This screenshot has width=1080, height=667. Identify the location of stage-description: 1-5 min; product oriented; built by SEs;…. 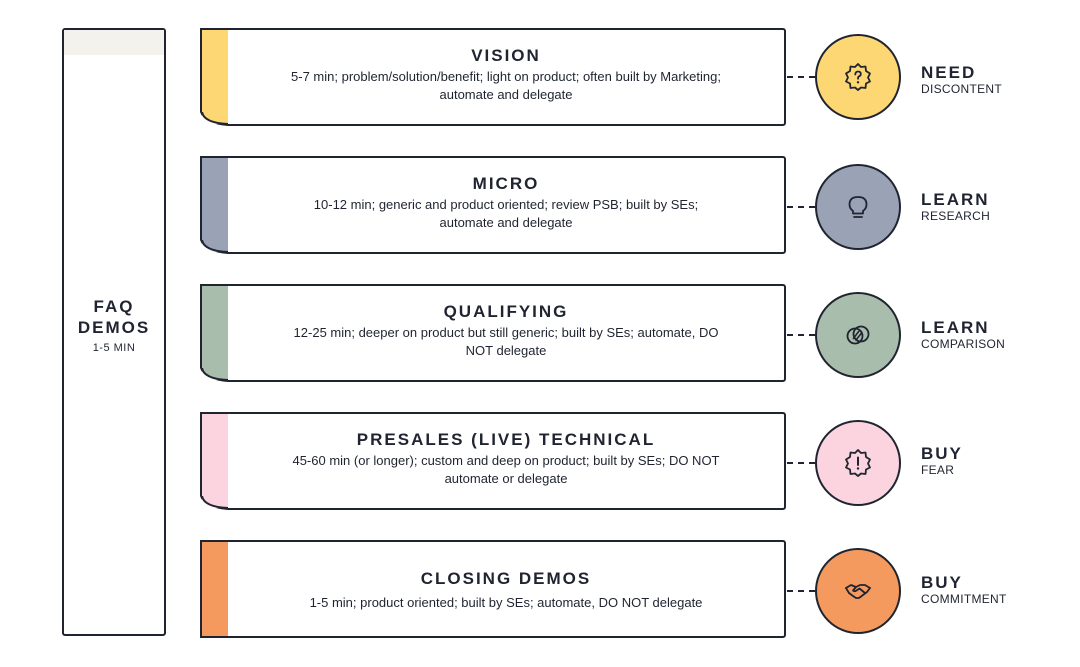
(506, 602).